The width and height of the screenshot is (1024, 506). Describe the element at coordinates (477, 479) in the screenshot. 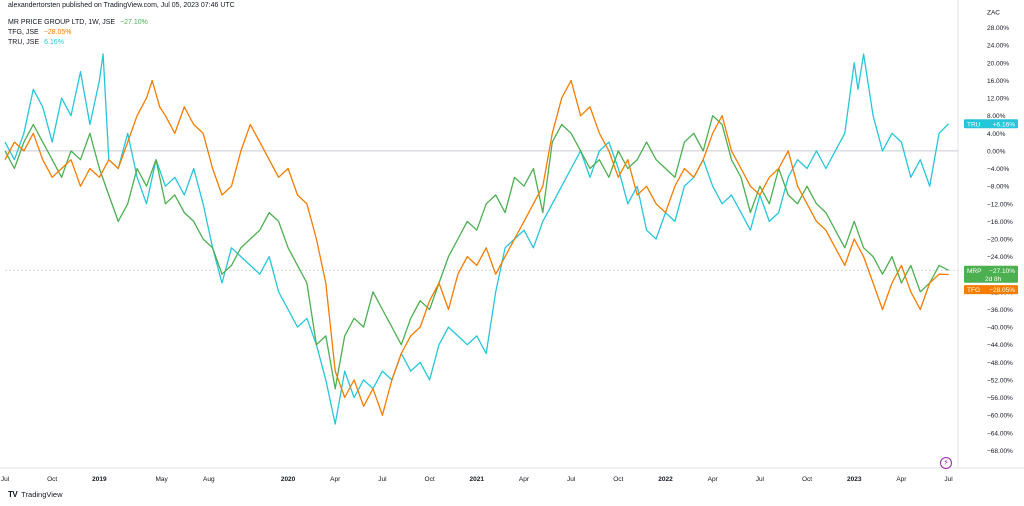

I see `x-tick-label: 2021` at that location.